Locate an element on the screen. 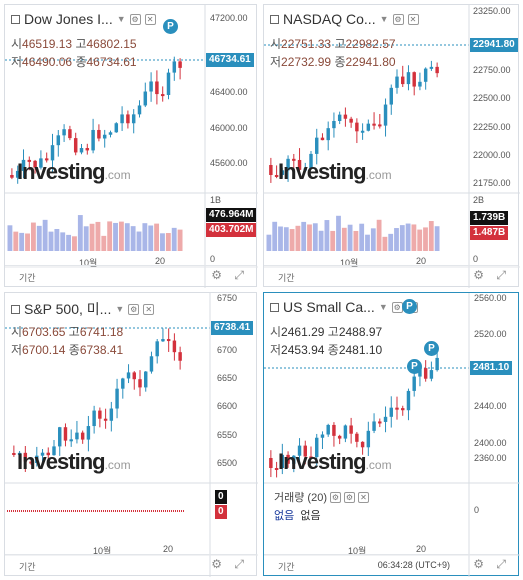 This screenshot has width=523, height=580. russell-ohlc-row2: 저2453.94 종2481.10 is located at coordinates (326, 350).